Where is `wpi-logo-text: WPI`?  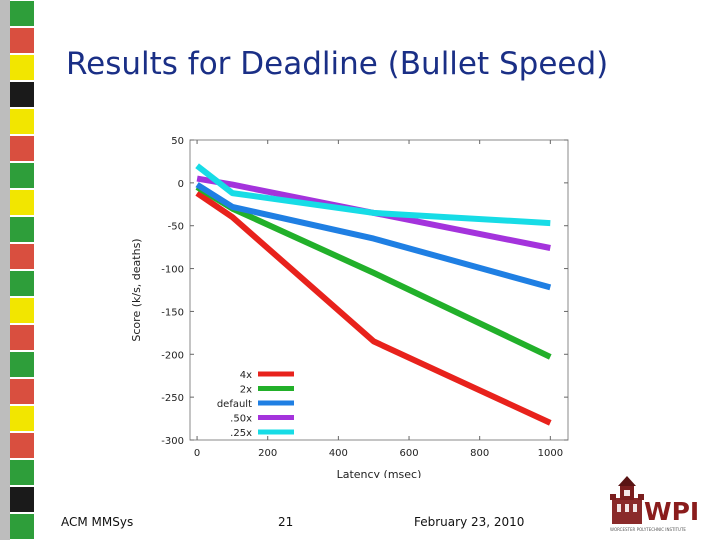
wpi-logo-text: WPI is located at coordinates (671, 511).